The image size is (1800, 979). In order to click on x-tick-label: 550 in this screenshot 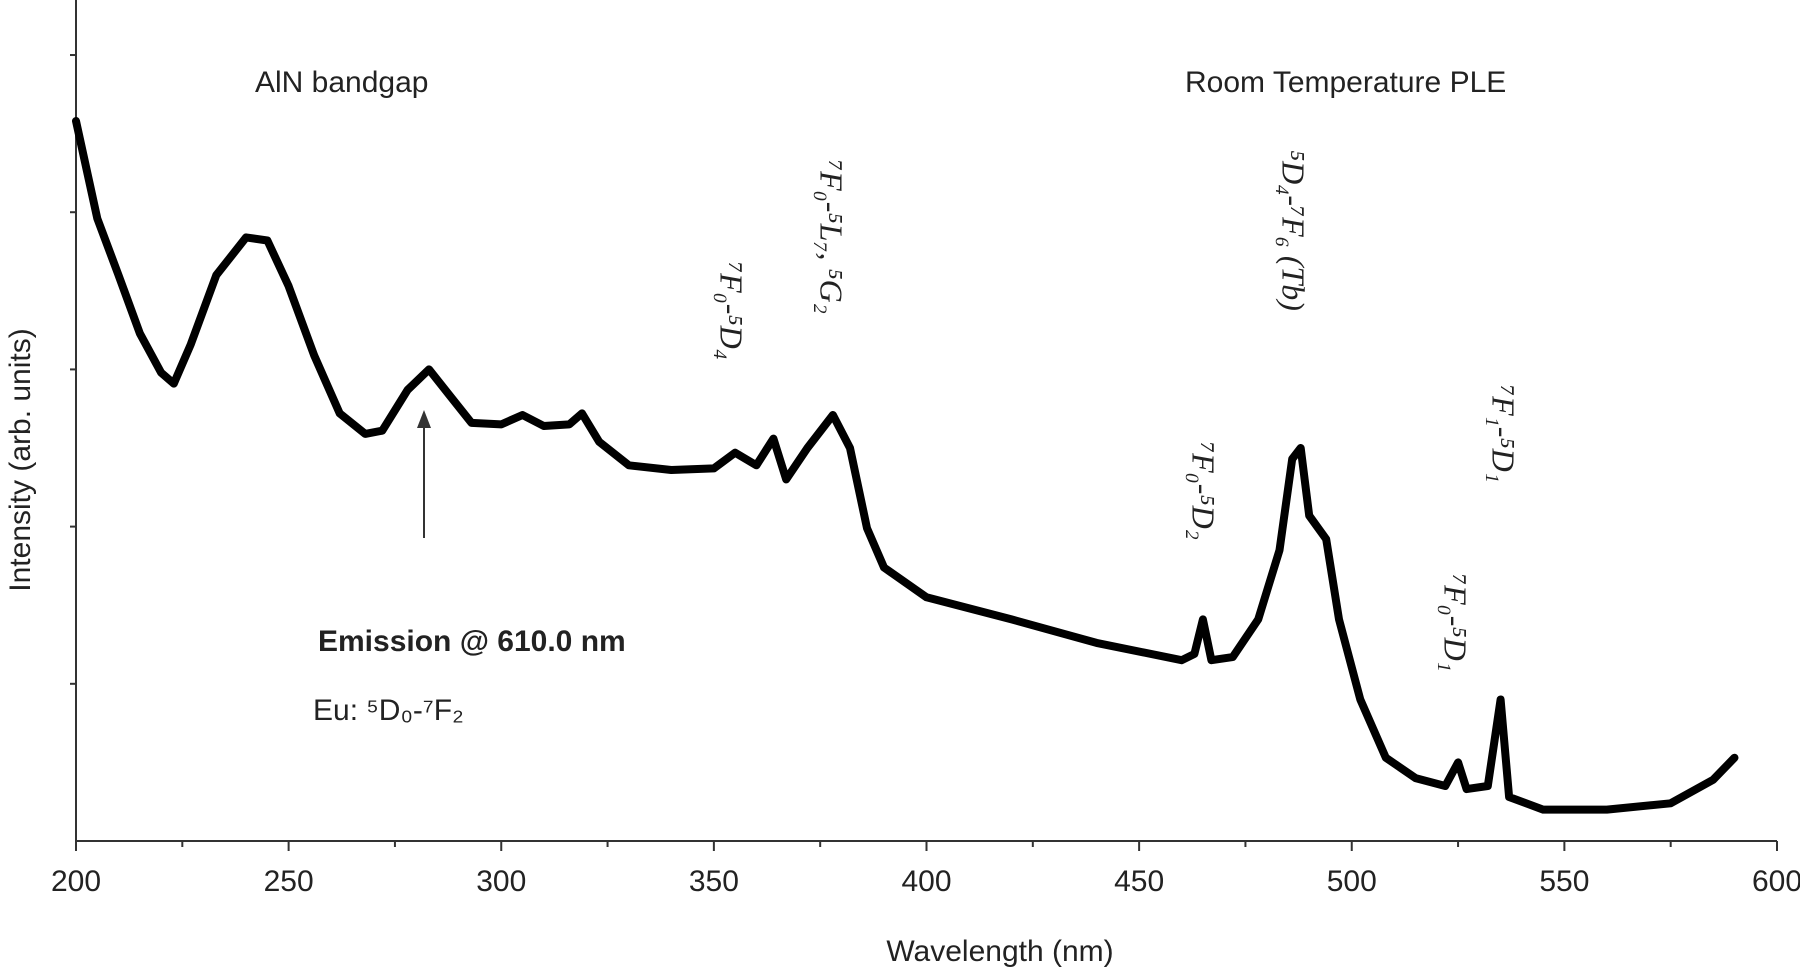, I will do `click(1564, 881)`.